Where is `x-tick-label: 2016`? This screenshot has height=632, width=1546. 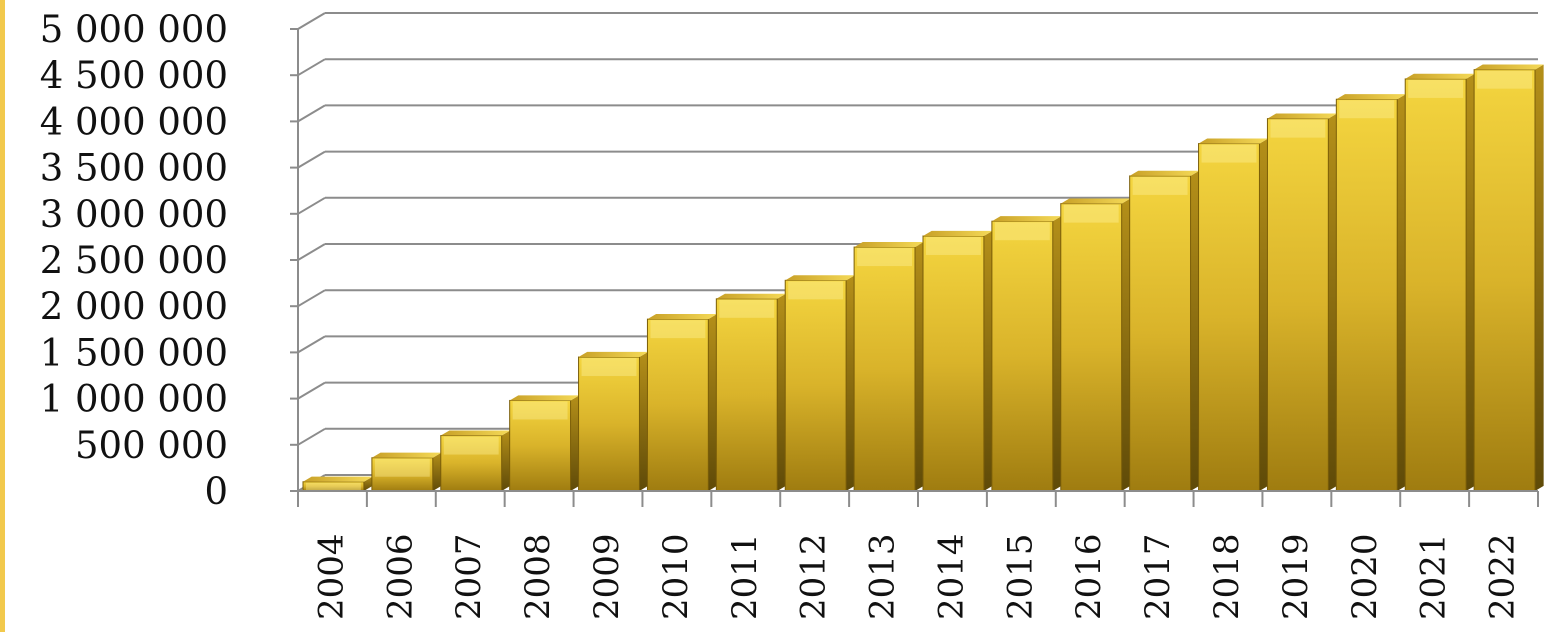 x-tick-label: 2016 is located at coordinates (1089, 576).